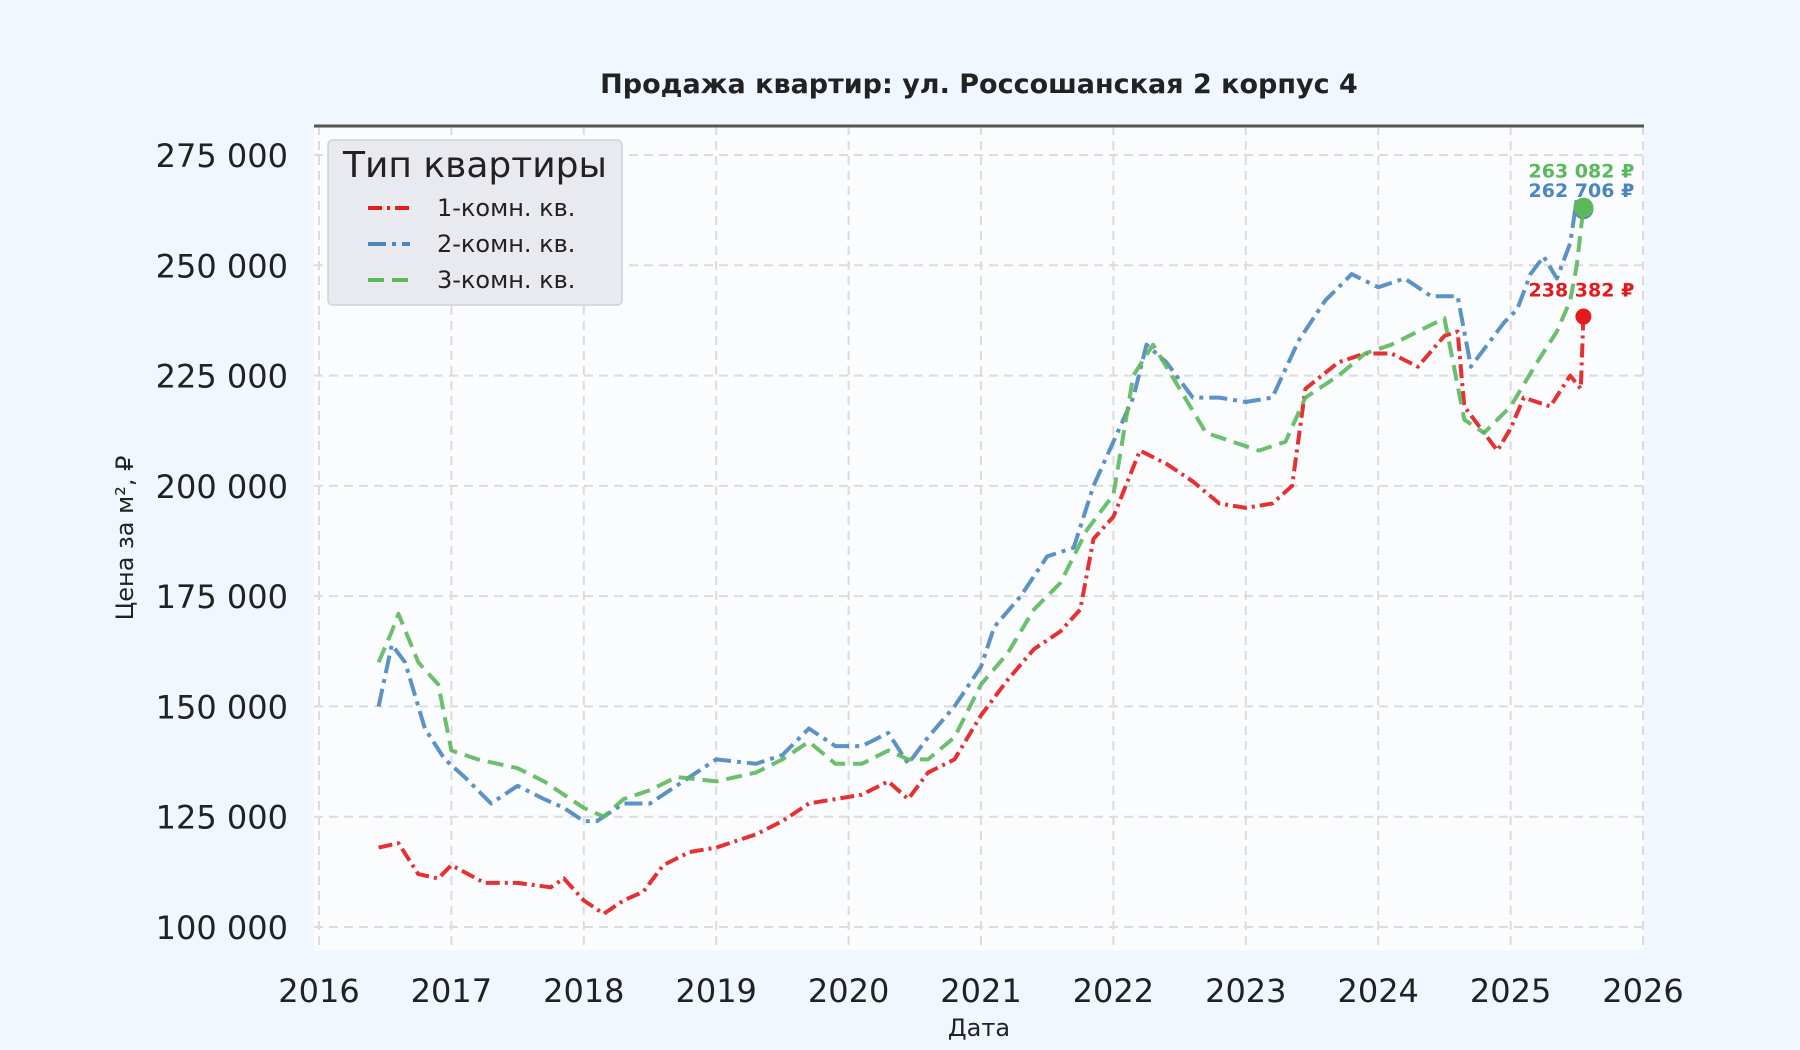  Describe the element at coordinates (1642, 991) in the screenshot. I see `x-tick-label: 2026` at that location.